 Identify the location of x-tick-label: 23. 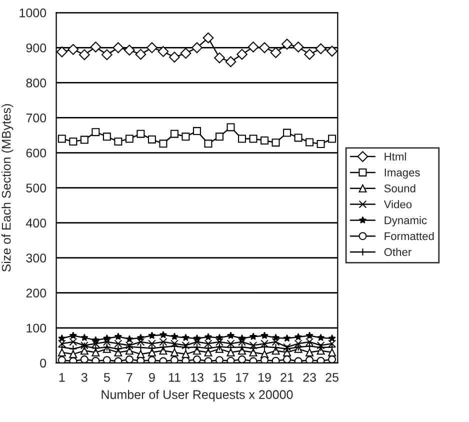
(309, 377).